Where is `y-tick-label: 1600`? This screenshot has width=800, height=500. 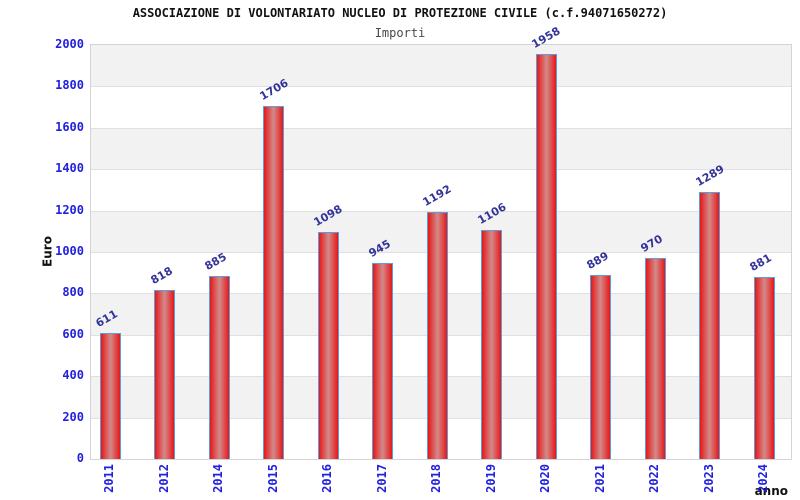 y-tick-label: 1600 is located at coordinates (69, 126).